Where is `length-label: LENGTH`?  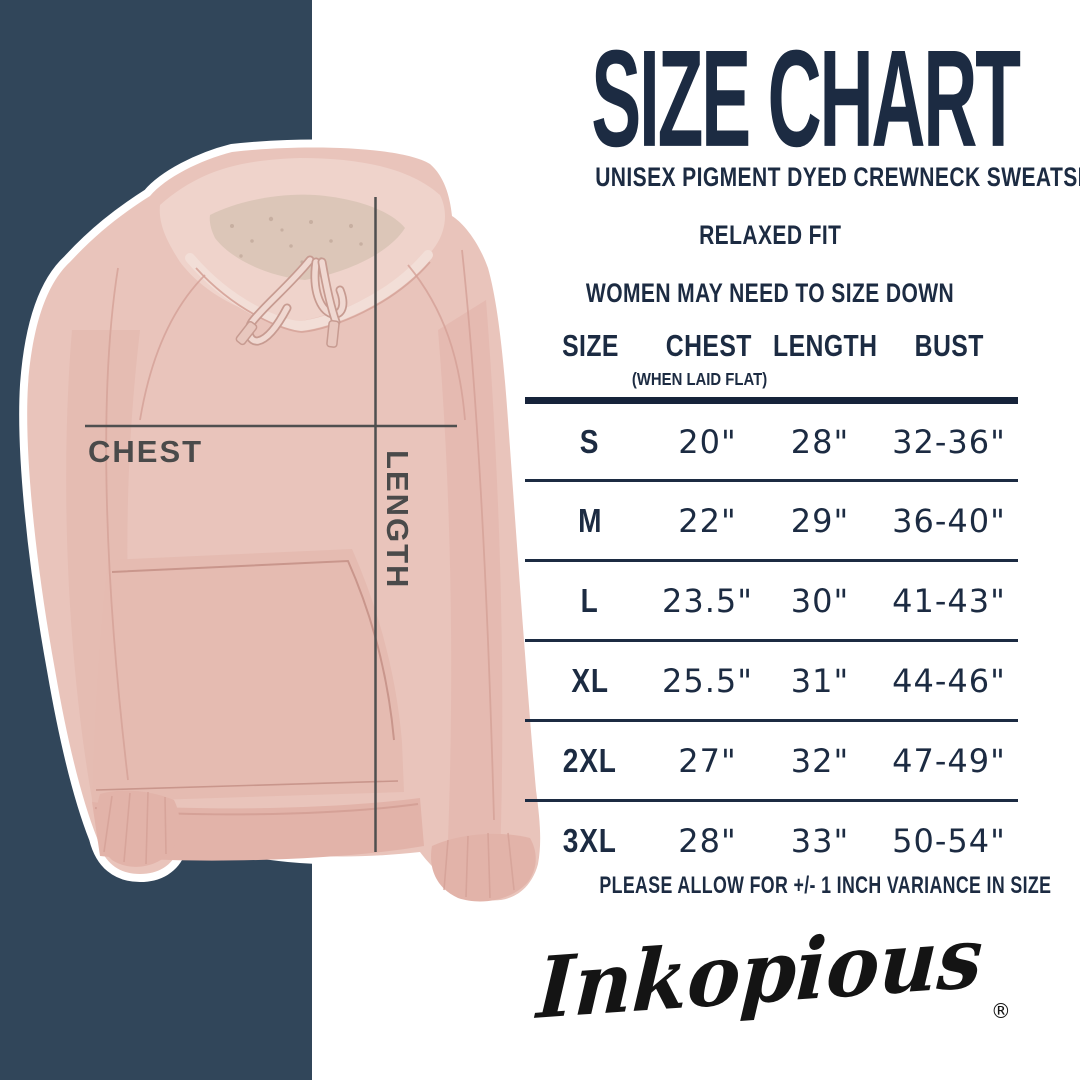 length-label: LENGTH is located at coordinates (397, 519).